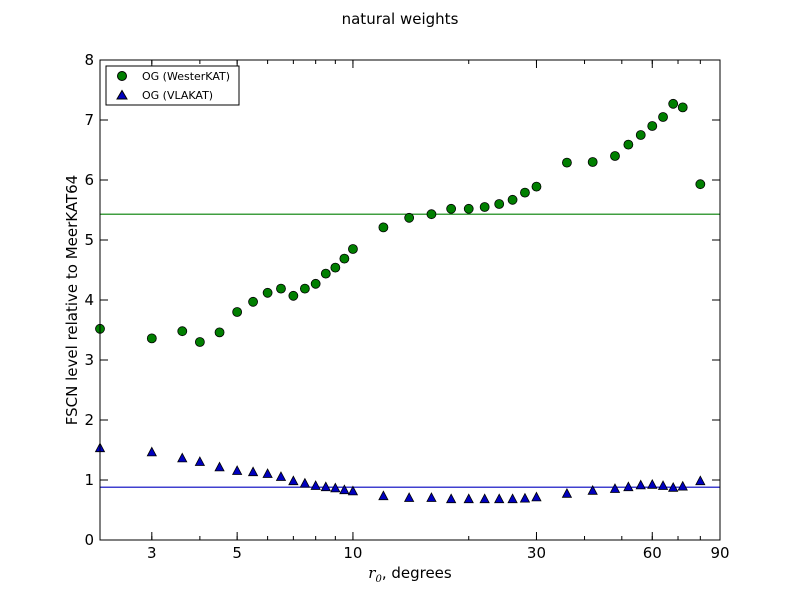 The height and width of the screenshot is (600, 800). What do you see at coordinates (237, 553) in the screenshot?
I see `x-tick-label: 5` at bounding box center [237, 553].